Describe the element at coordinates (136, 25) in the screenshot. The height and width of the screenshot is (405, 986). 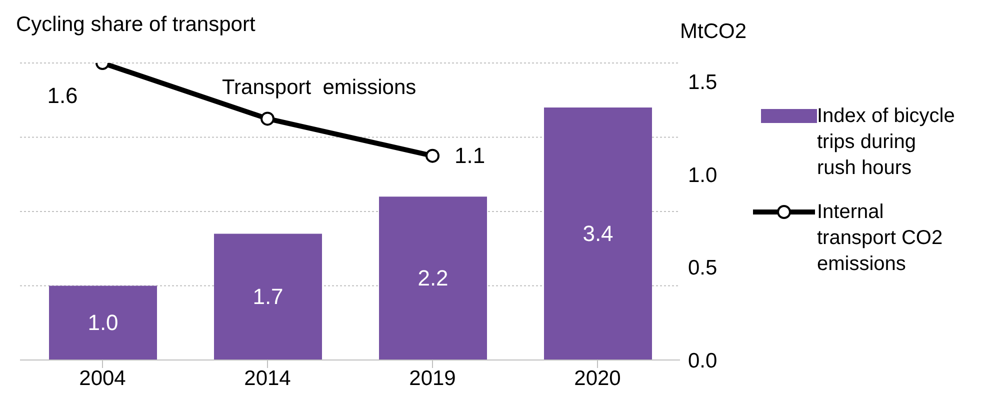
I see `y-axis-title: Cycling share of transport` at that location.